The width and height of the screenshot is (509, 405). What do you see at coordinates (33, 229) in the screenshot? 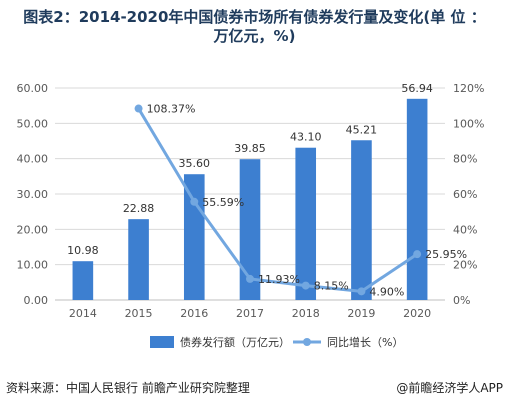
I see `y-left-tick-label: 20.00` at bounding box center [33, 229].